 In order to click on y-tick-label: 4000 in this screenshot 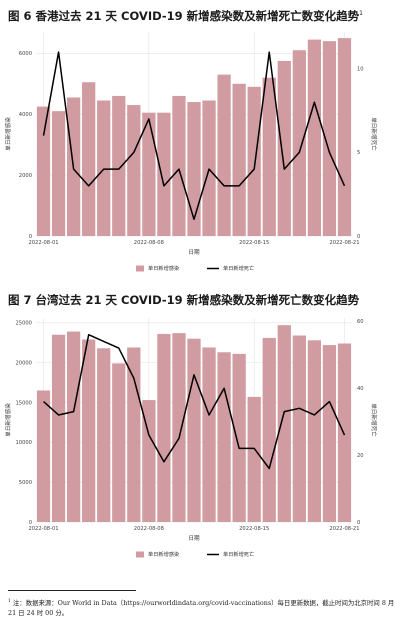, I will do `click(25, 115)`.